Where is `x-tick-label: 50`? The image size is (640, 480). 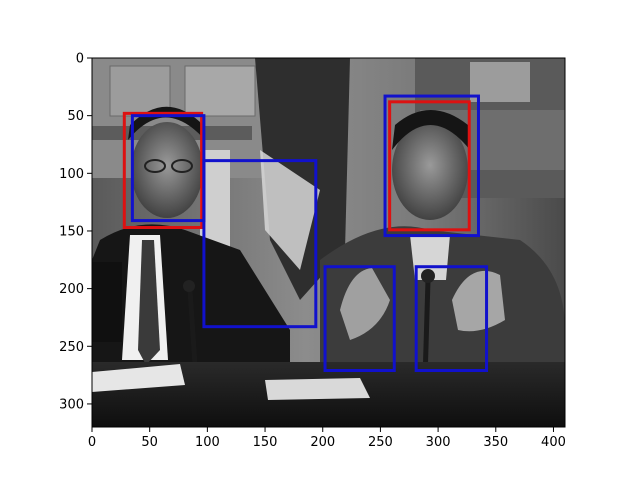 x-tick-label: 50 is located at coordinates (149, 442).